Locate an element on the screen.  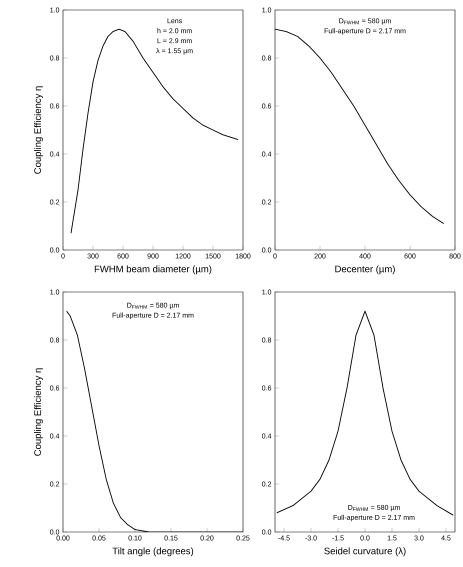
x-axis-title: Decenter (µm) is located at coordinates (365, 269).